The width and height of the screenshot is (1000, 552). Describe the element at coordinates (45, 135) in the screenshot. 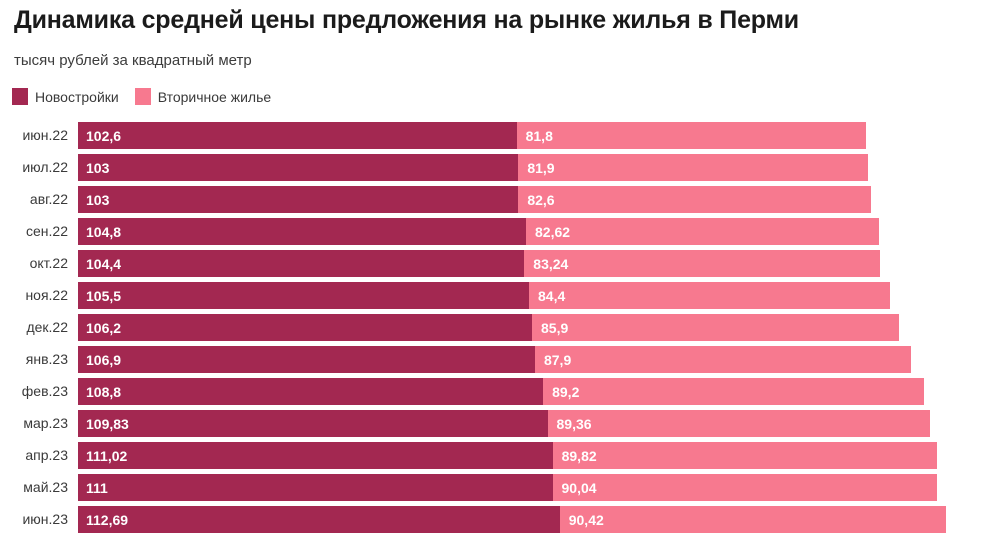

I see `category-label: июн.22` at that location.